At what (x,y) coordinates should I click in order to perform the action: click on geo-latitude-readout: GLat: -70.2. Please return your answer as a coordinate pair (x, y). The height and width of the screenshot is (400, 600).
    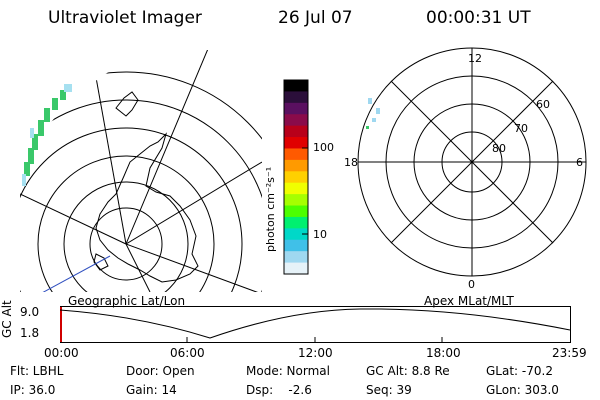
    Looking at the image, I should click on (519, 371).